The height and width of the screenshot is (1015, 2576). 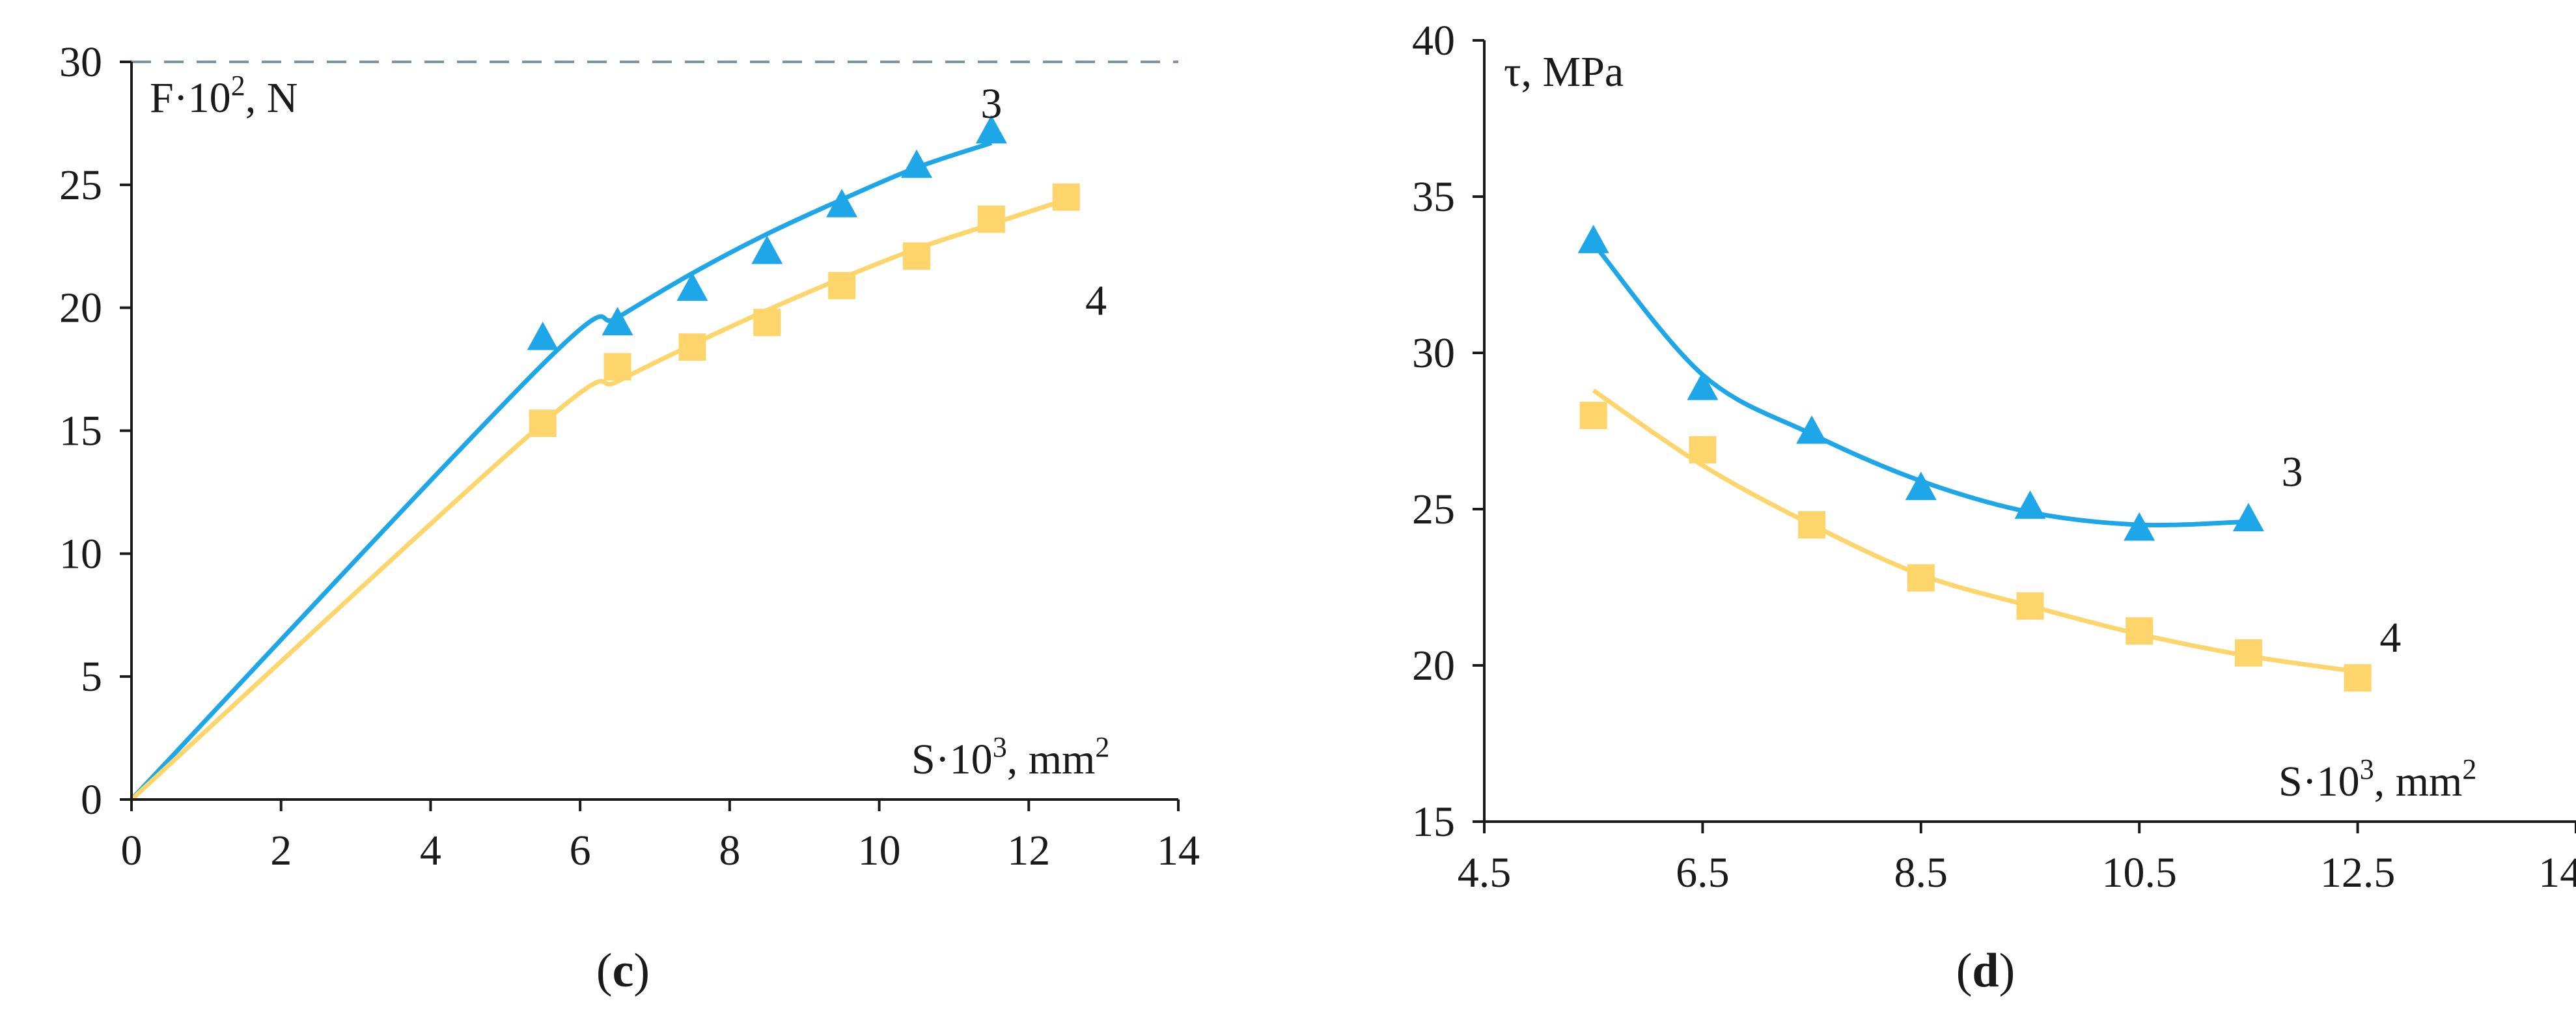 I want to click on y-tick-label: 0, so click(x=91, y=800).